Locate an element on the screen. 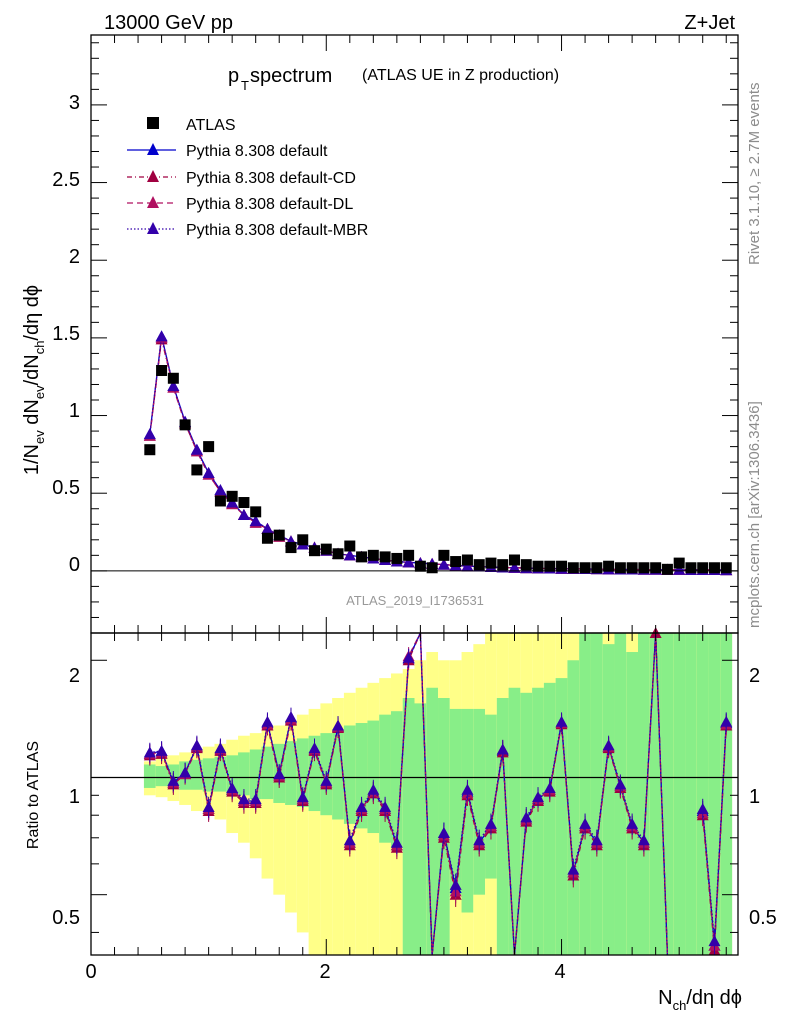  ylabel-part-2: dN is located at coordinates (32, 414).